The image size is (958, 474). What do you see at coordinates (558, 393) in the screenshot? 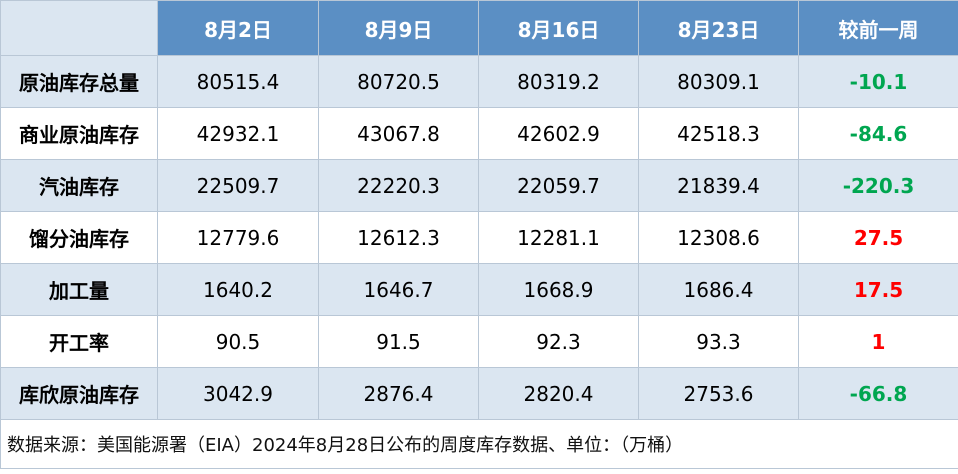
I see `cell-value: 2820.4` at bounding box center [558, 393].